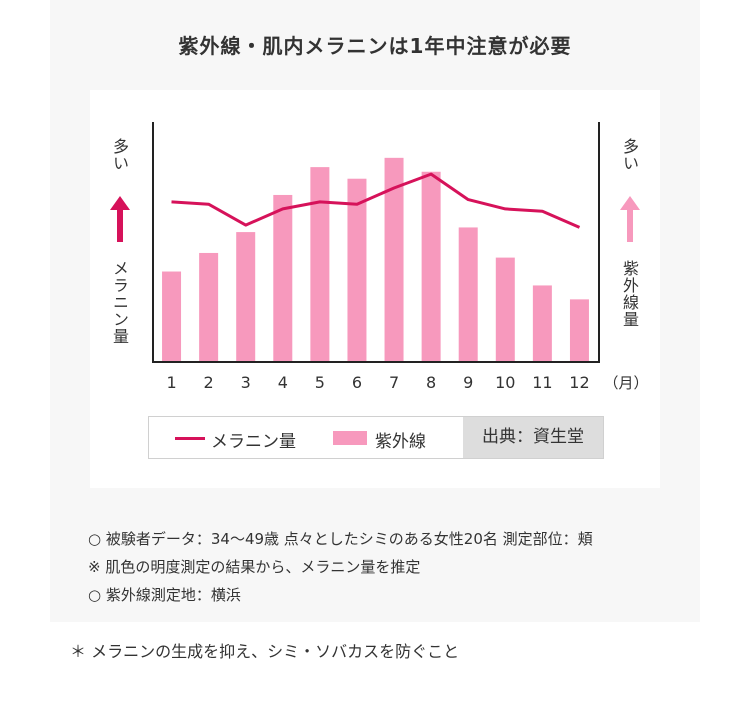 Image resolution: width=750 pixels, height=710 pixels. What do you see at coordinates (376, 200) in the screenshot?
I see `melanin-line` at bounding box center [376, 200].